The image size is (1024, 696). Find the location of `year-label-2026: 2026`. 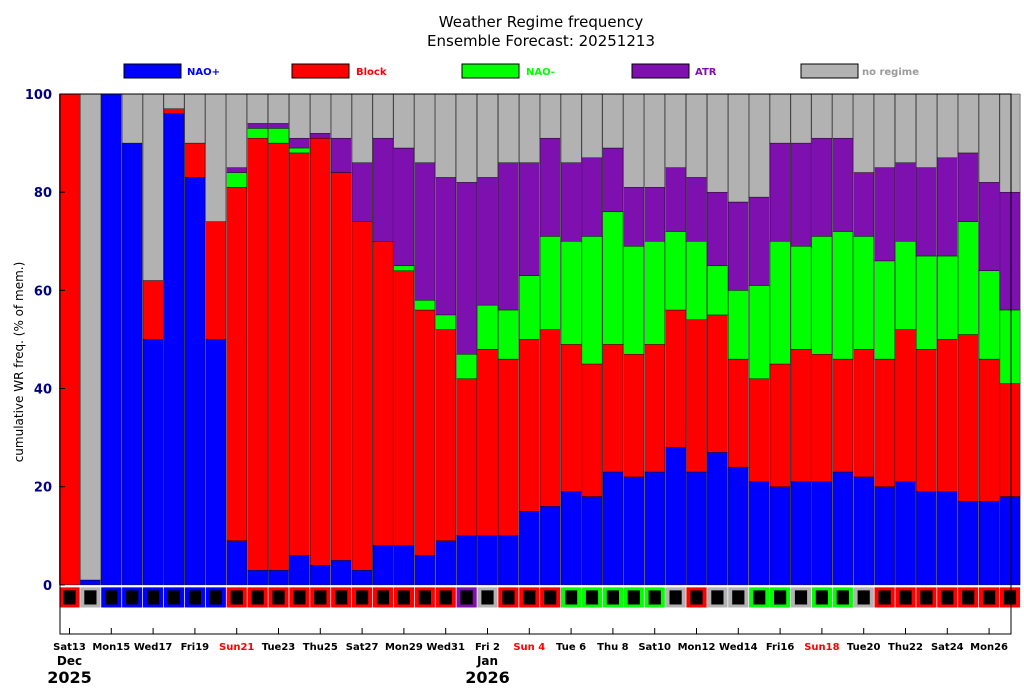

year-label-2026: 2026 is located at coordinates (487, 677).